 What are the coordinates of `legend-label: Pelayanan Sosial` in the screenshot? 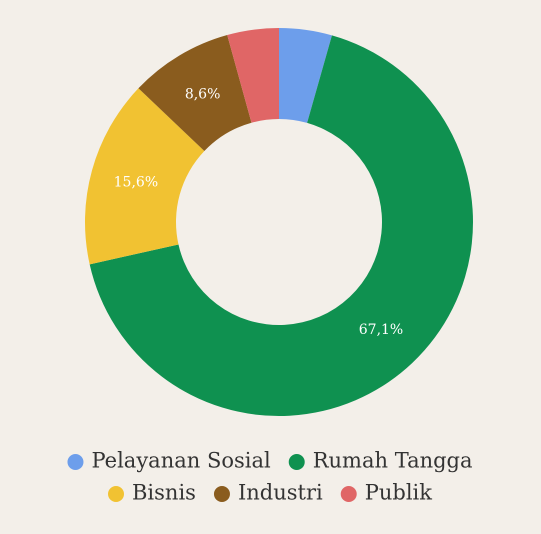 It's located at (181, 461).